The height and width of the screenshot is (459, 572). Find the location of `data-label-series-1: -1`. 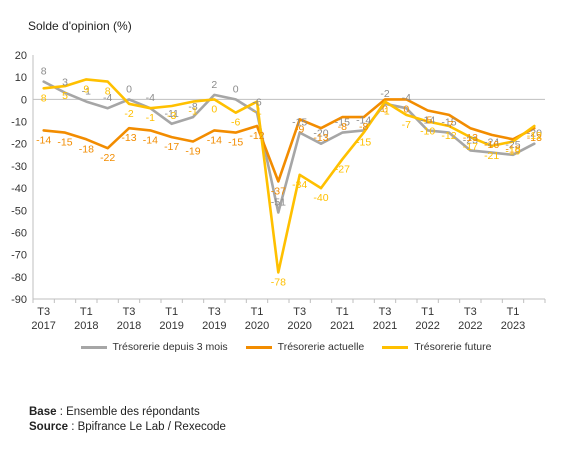

data-label-series-1: -1 is located at coordinates (86, 92).